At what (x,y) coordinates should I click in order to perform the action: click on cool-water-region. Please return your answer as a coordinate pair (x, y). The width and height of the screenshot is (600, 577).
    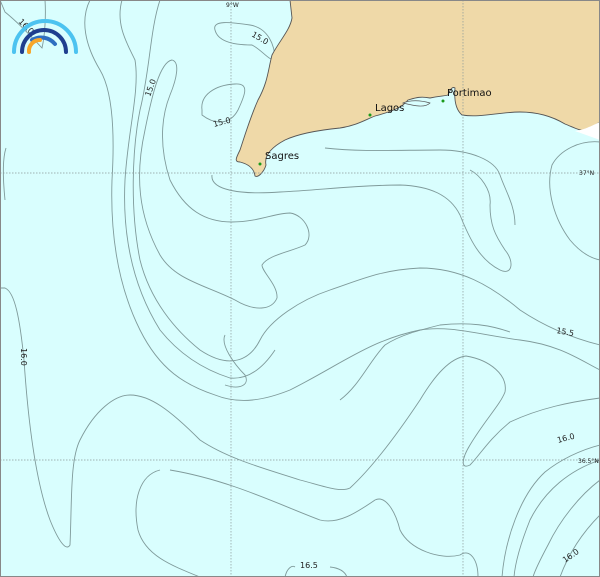
    Looking at the image, I should click on (224, 184).